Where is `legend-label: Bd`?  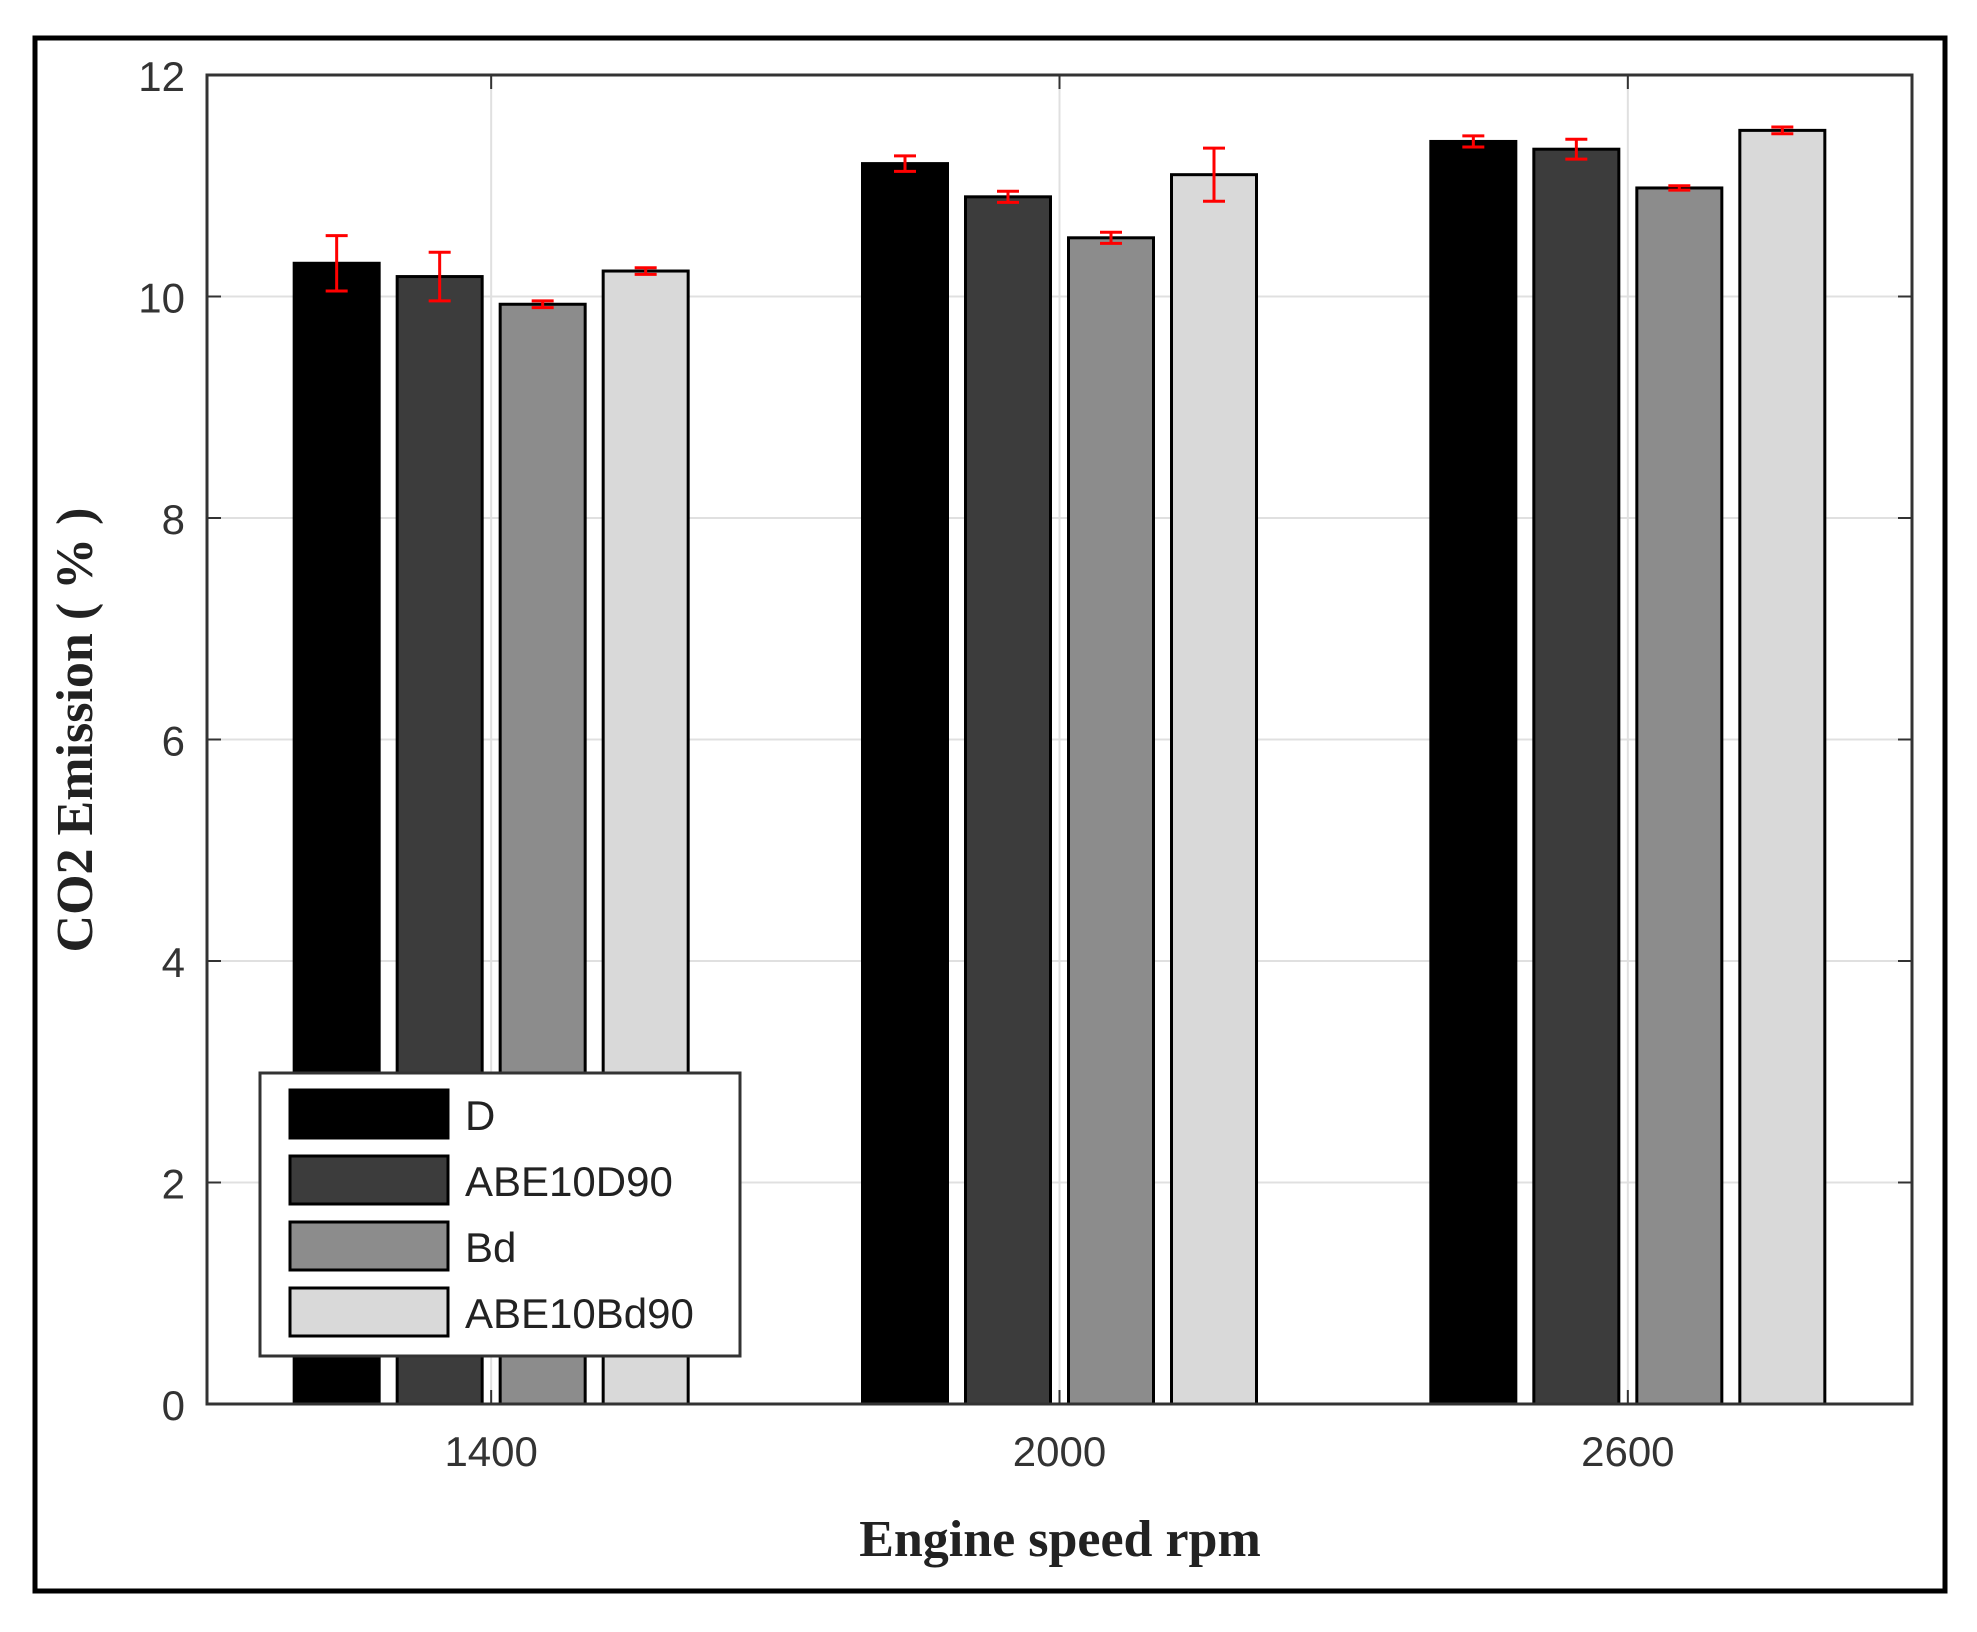 legend-label: Bd is located at coordinates (490, 1247).